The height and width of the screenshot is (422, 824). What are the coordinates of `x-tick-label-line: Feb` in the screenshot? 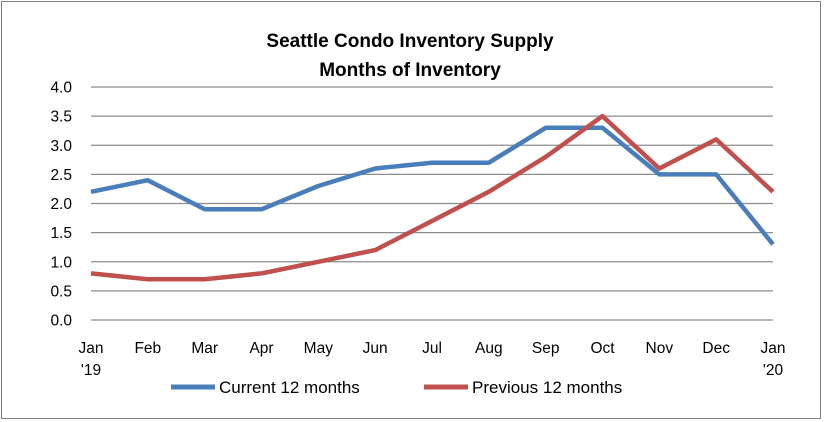 It's located at (147, 348).